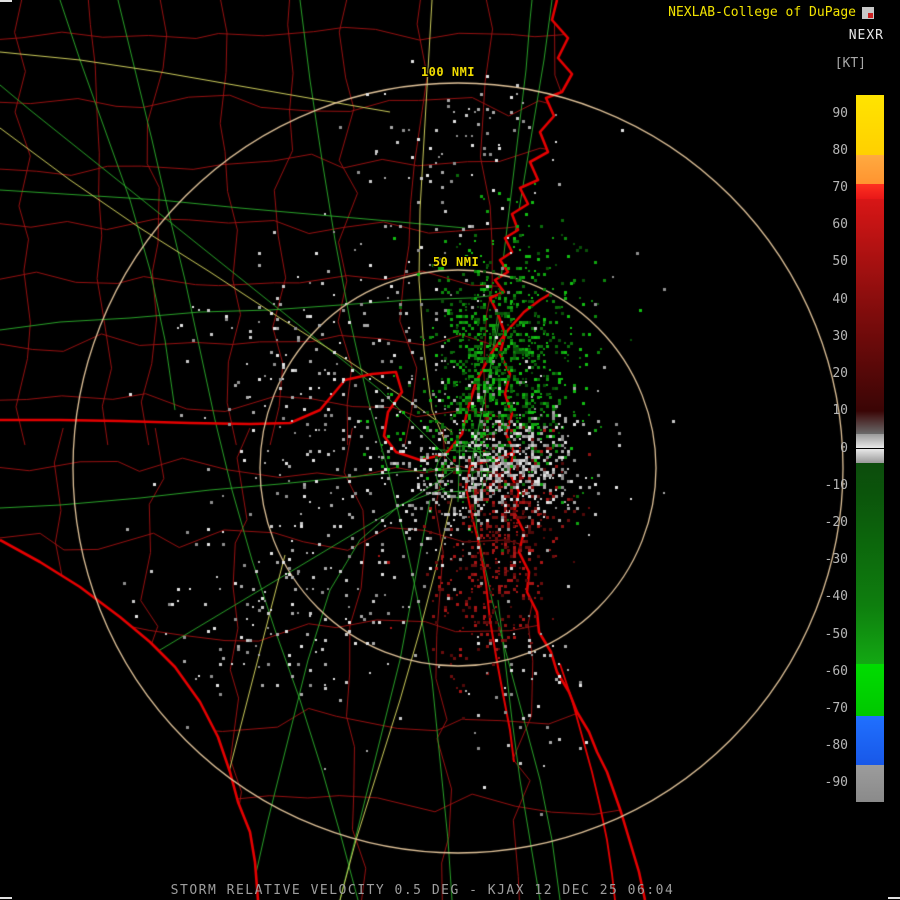 This screenshot has width=900, height=900. What do you see at coordinates (850, 63) in the screenshot?
I see `colorbar-units: [KT]` at bounding box center [850, 63].